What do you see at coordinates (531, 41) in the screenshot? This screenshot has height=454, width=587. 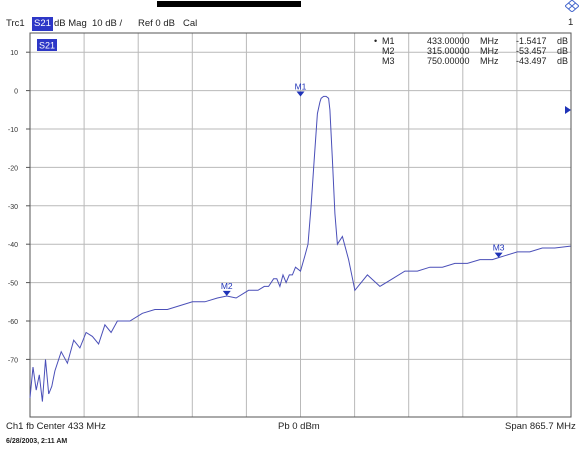 I see `marker-table-value: -1.5417` at bounding box center [531, 41].